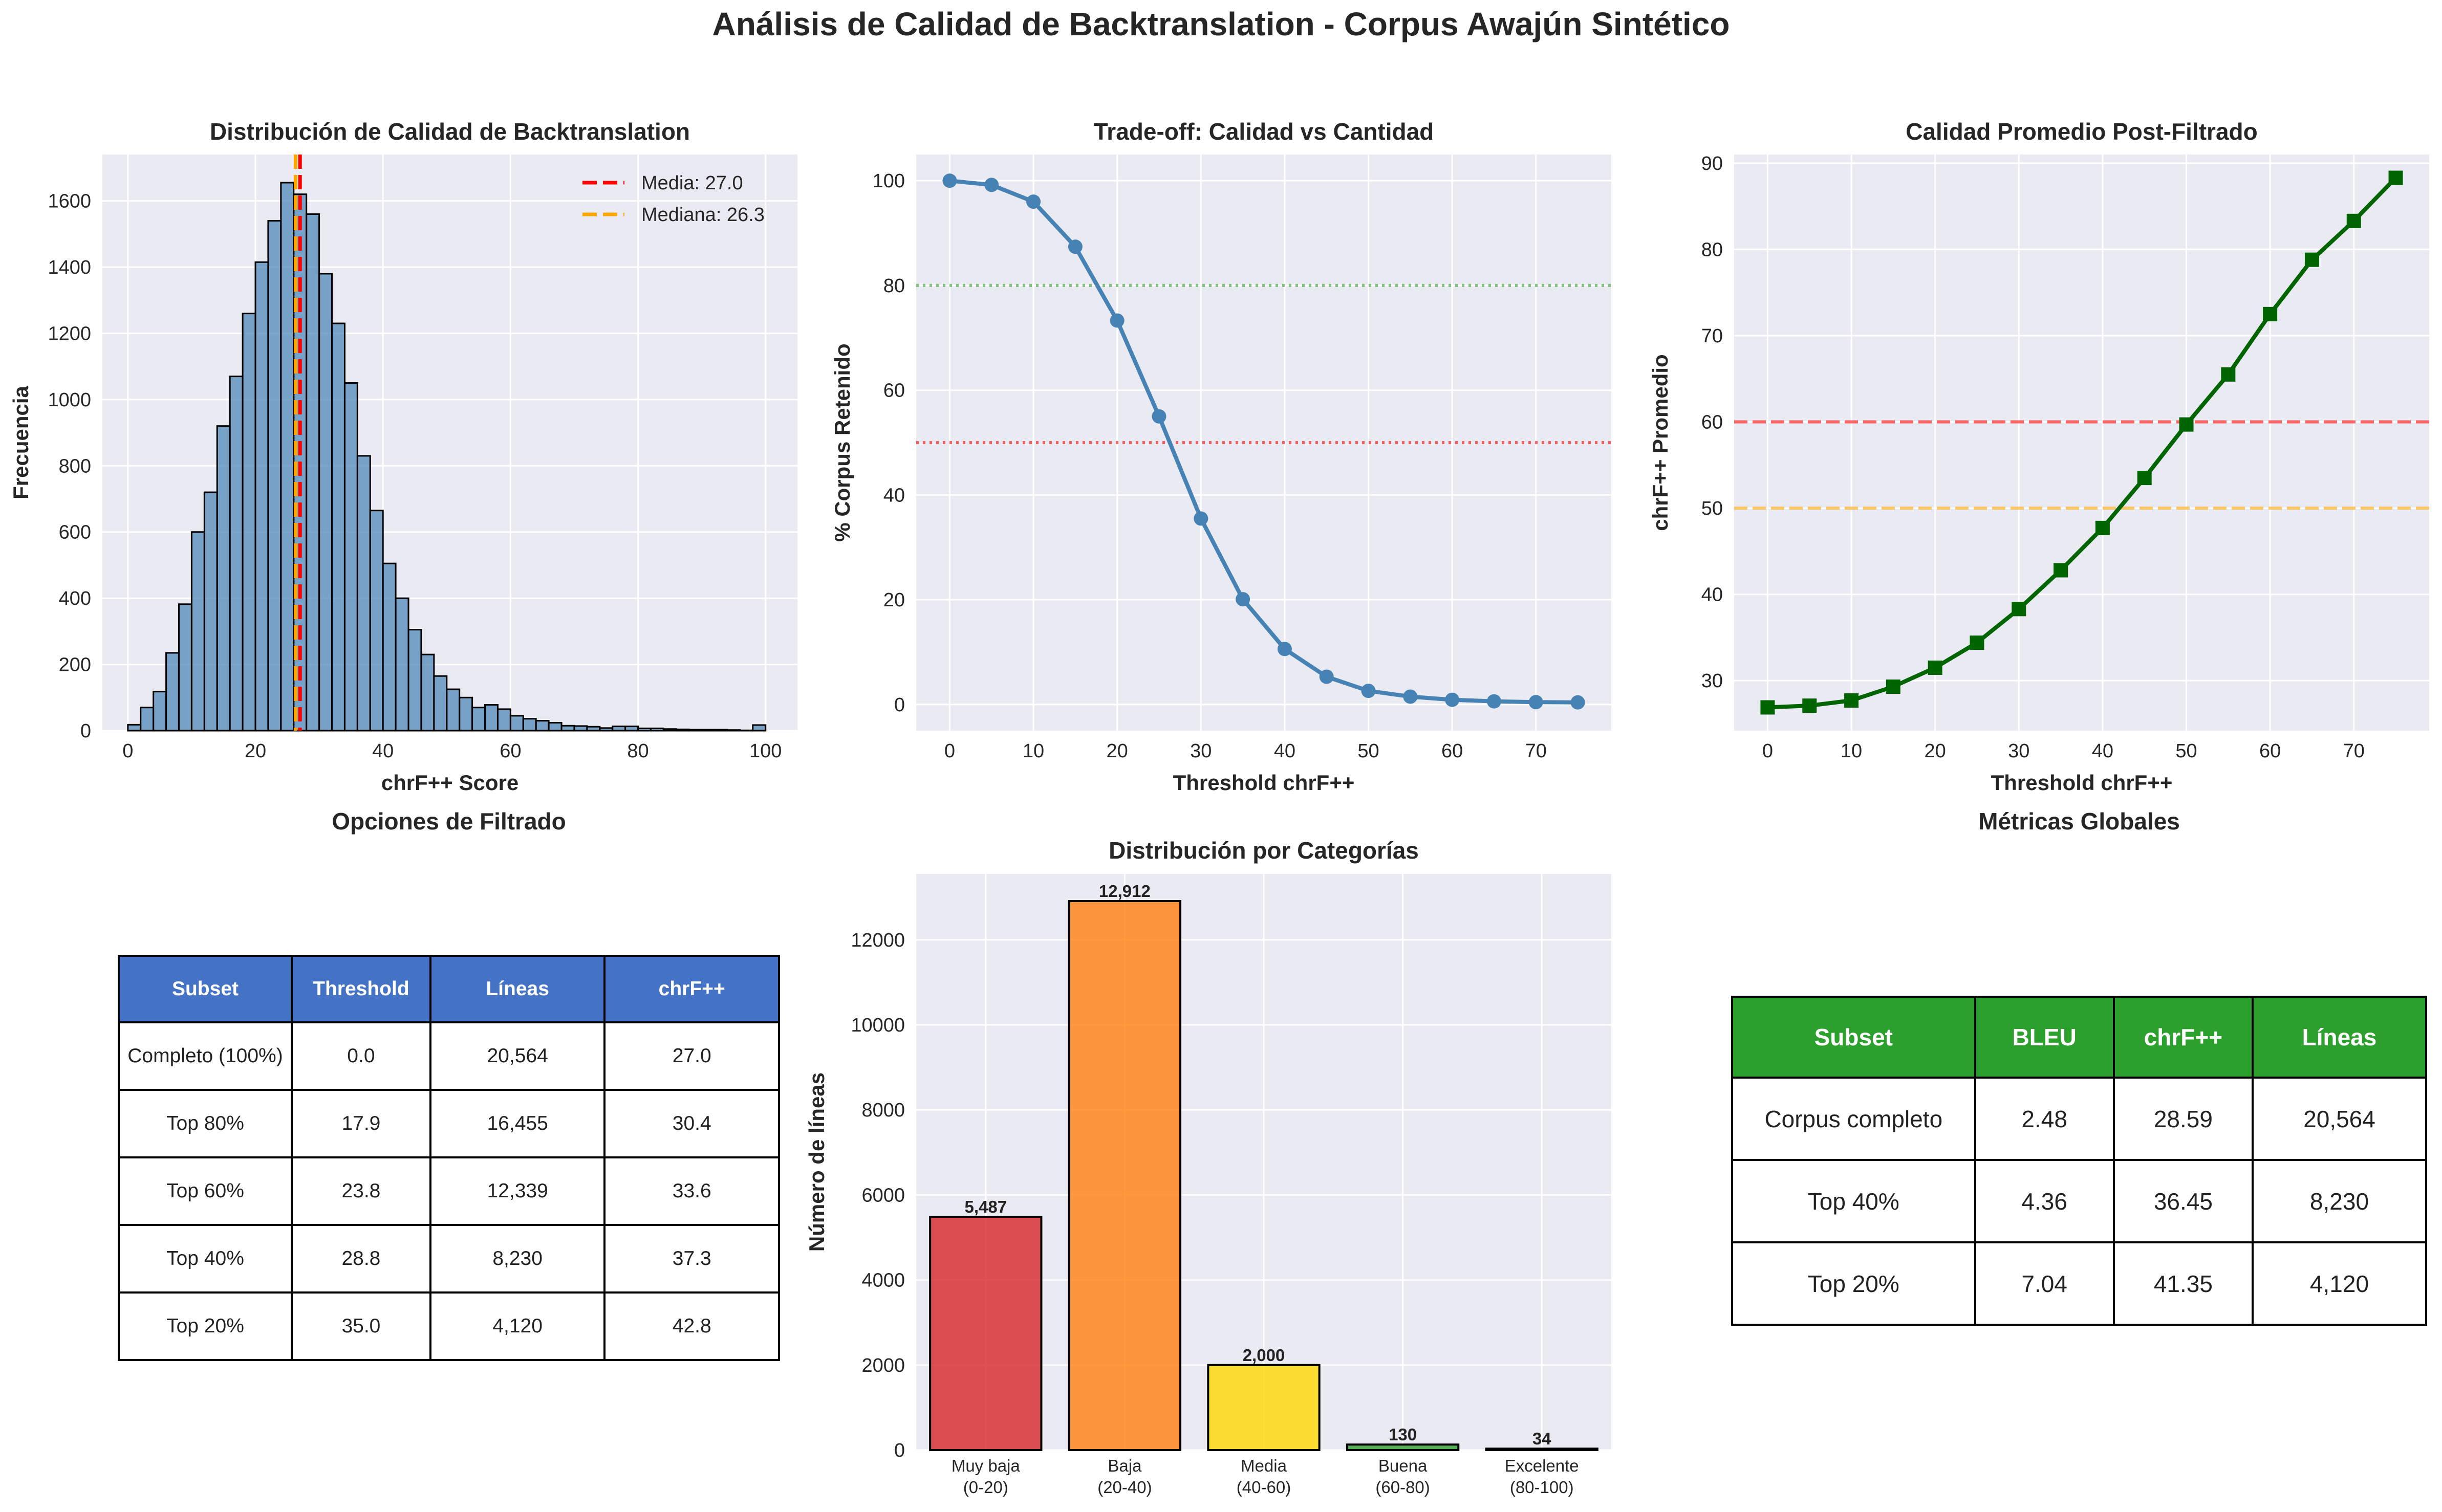 This screenshot has height=1512, width=2442. Describe the element at coordinates (1541, 1438) in the screenshot. I see `bar-value-label: 34` at that location.